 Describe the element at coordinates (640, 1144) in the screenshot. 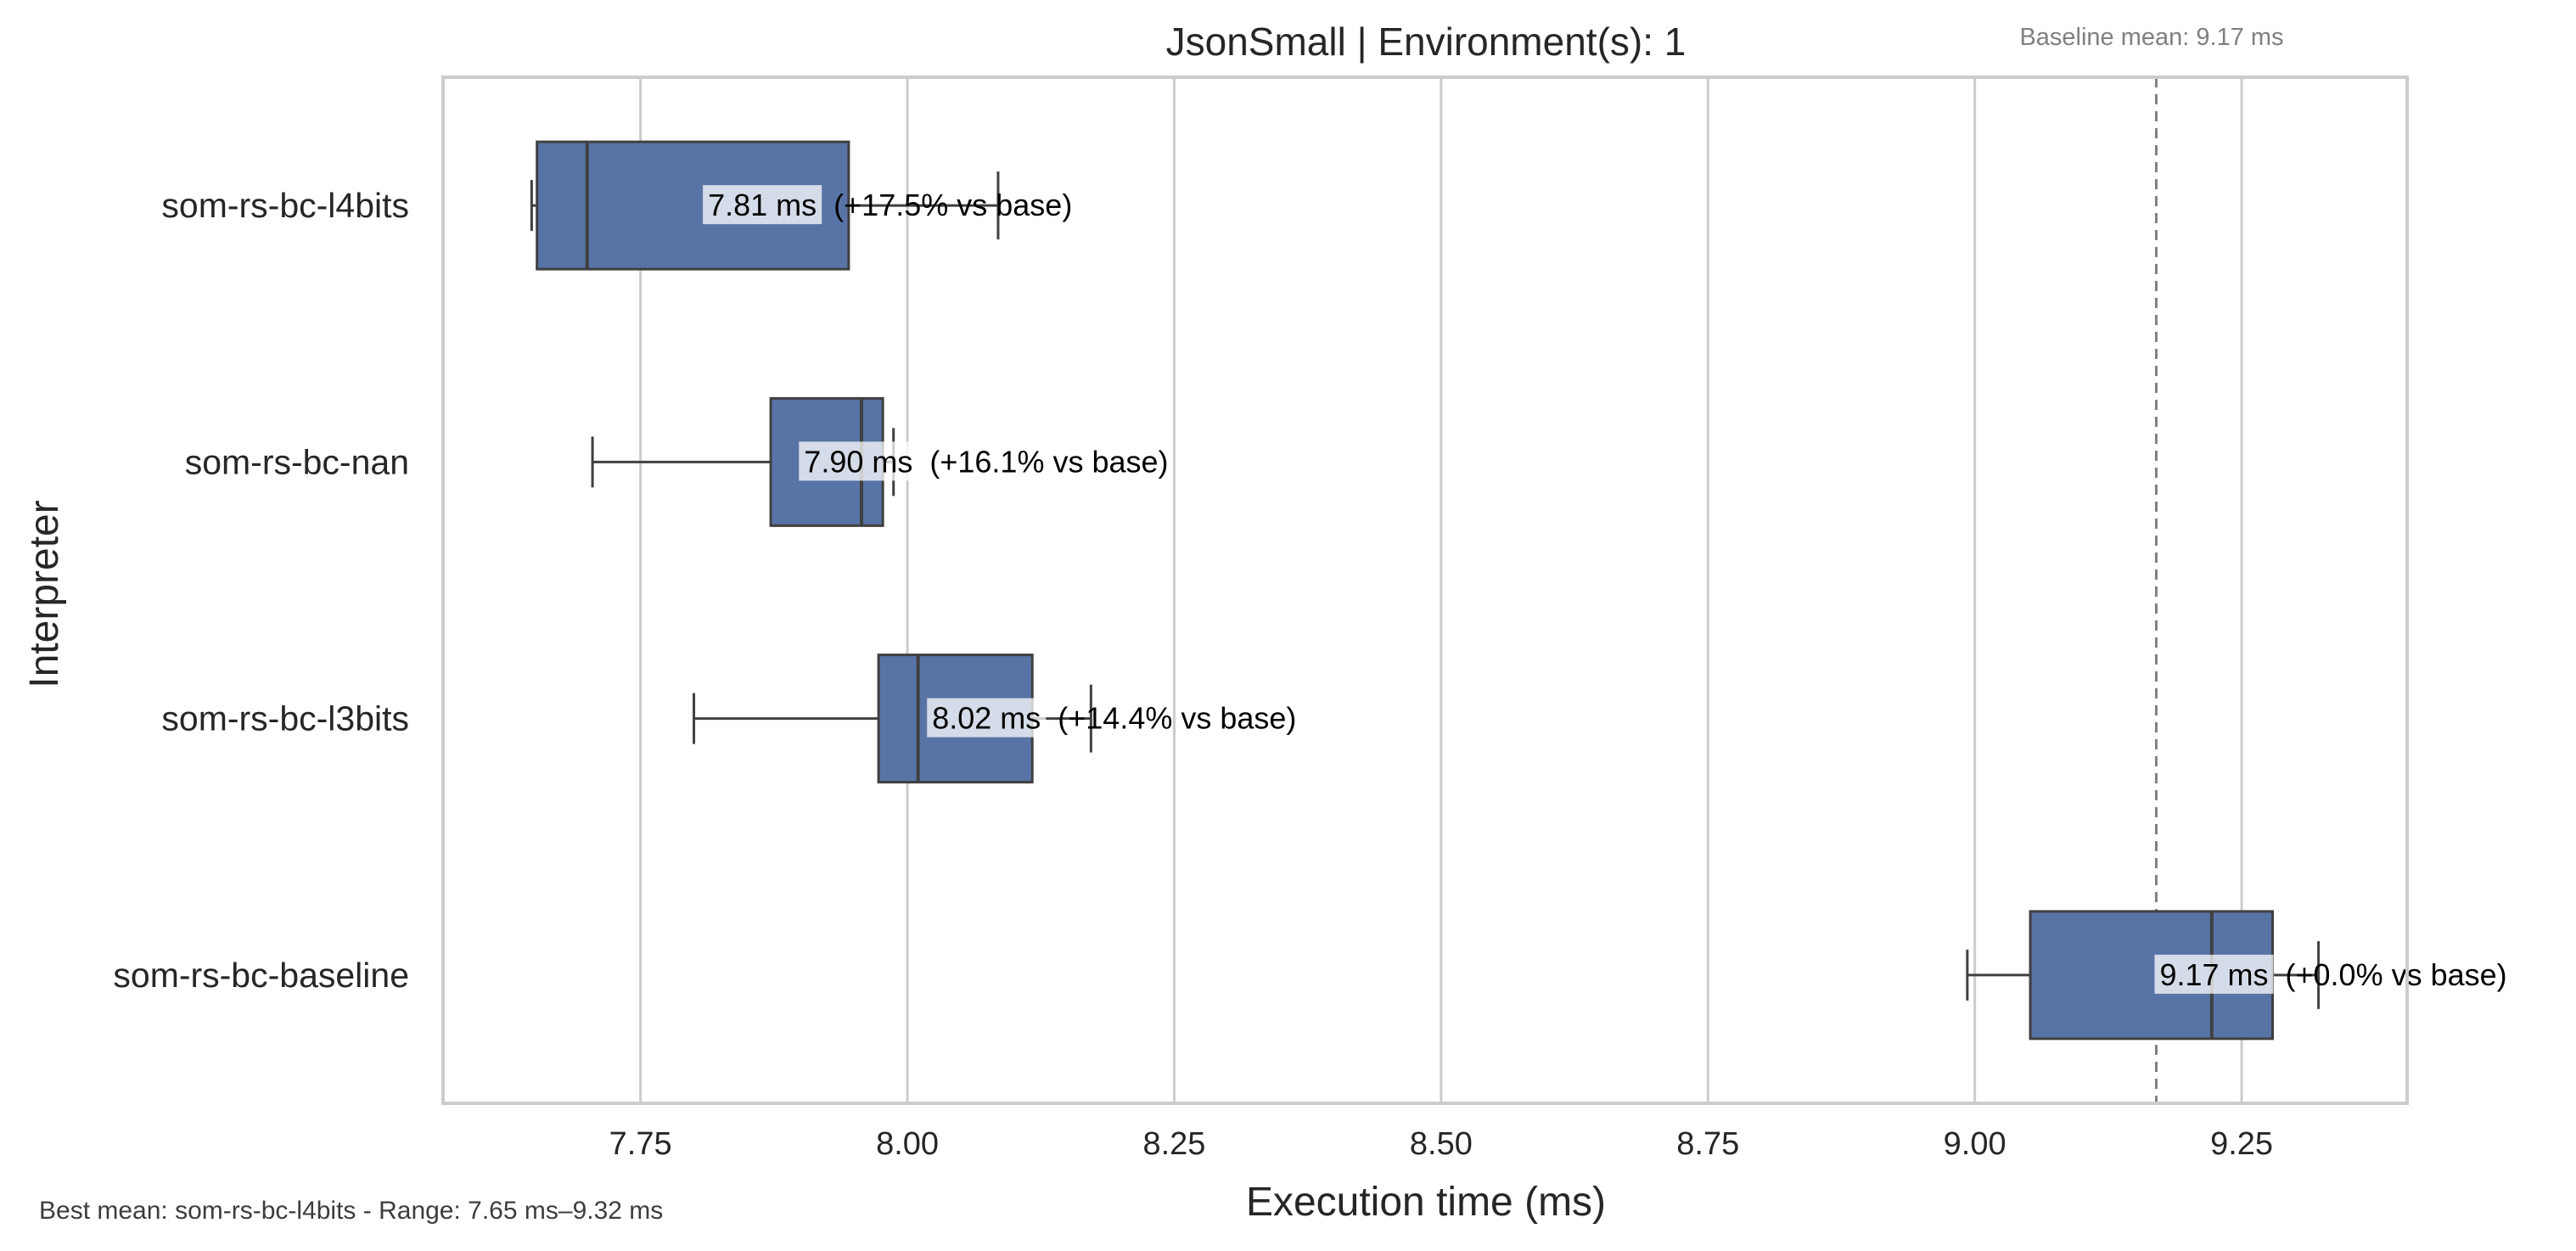

I see `x-tick-label: 7.75` at that location.